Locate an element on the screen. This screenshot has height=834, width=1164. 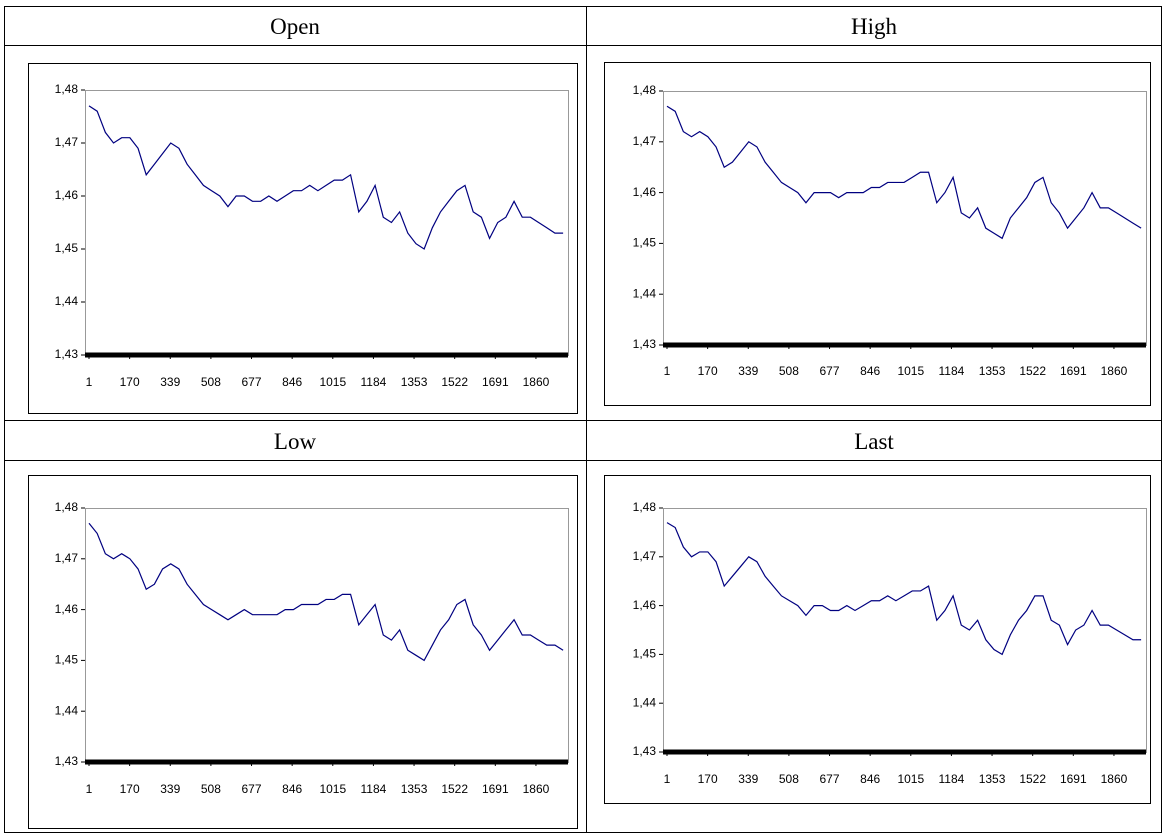
panel-title: Low is located at coordinates (295, 441).